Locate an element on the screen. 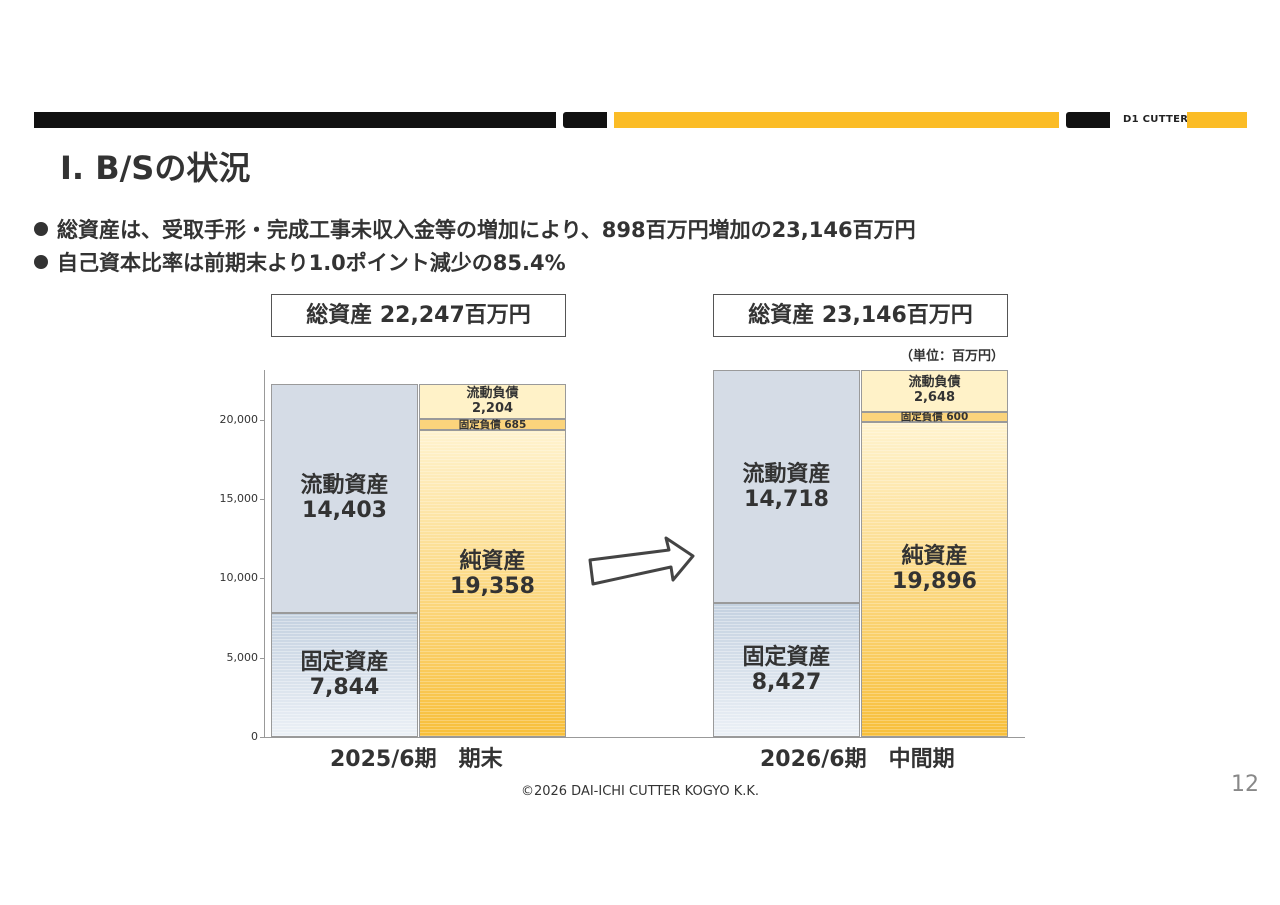  bar-label-fixed-assets: 固定資産 8,427 is located at coordinates (786, 670).